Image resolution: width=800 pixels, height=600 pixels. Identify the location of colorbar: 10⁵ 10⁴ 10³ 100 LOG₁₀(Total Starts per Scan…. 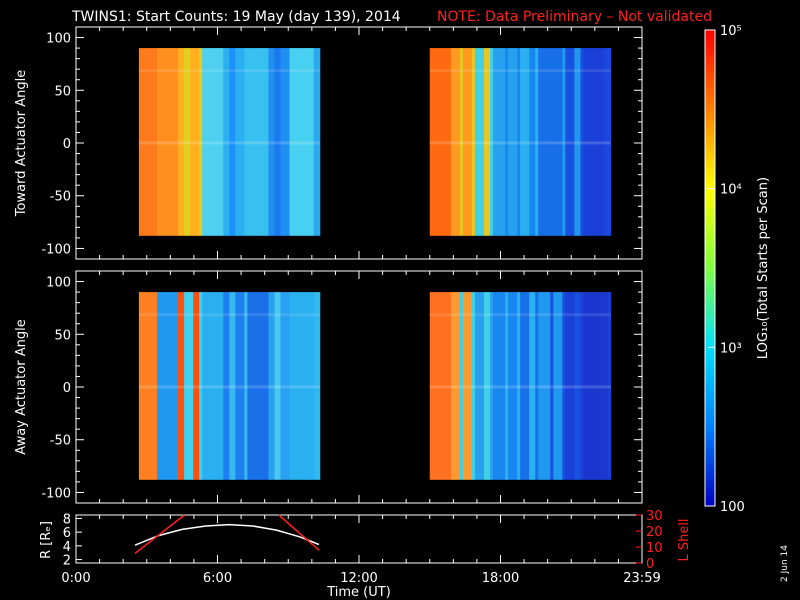
(737, 269).